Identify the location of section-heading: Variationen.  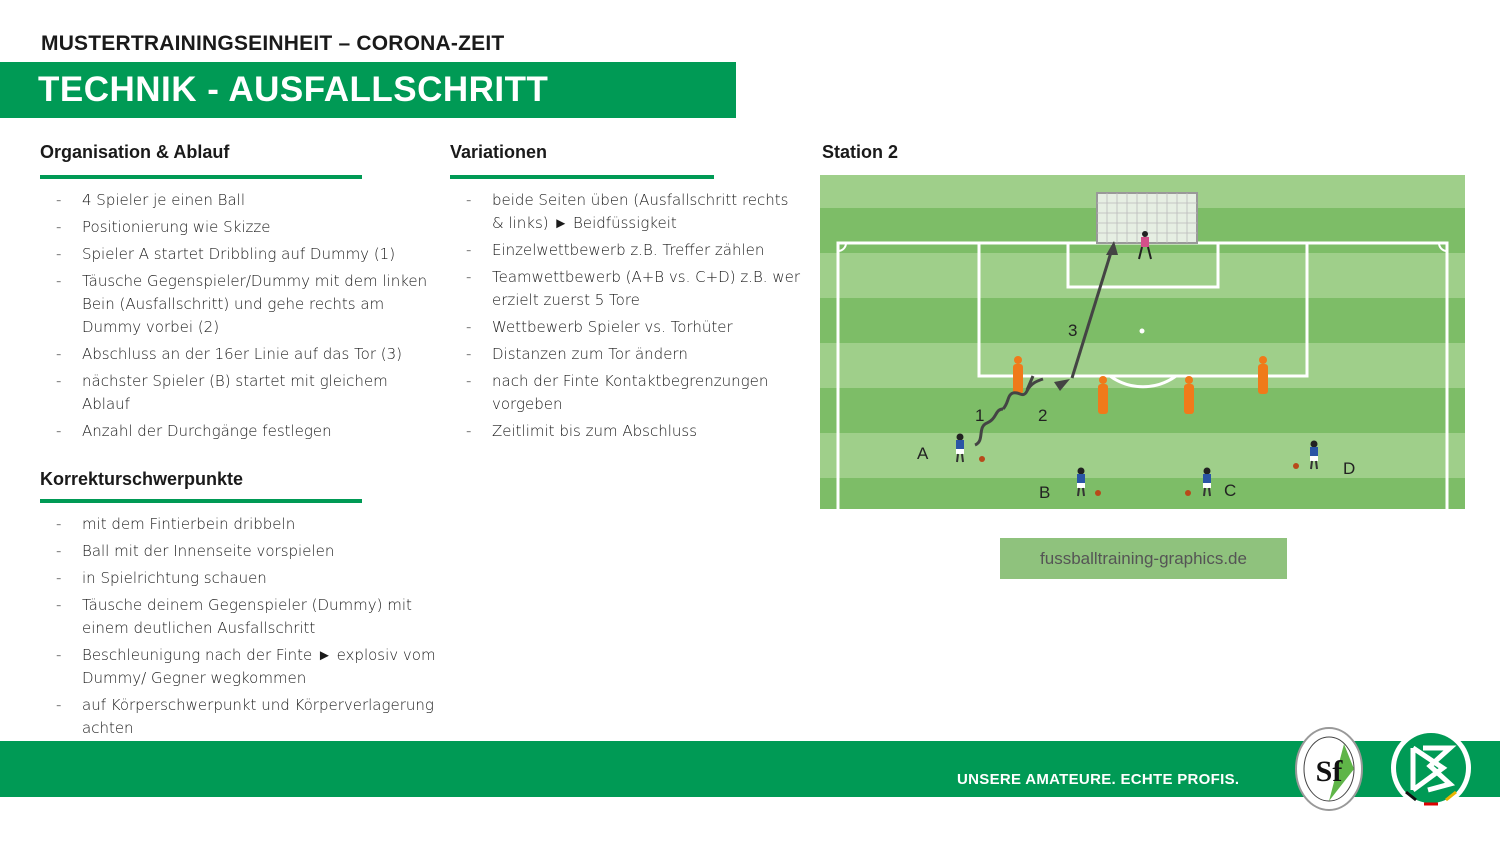
(499, 152).